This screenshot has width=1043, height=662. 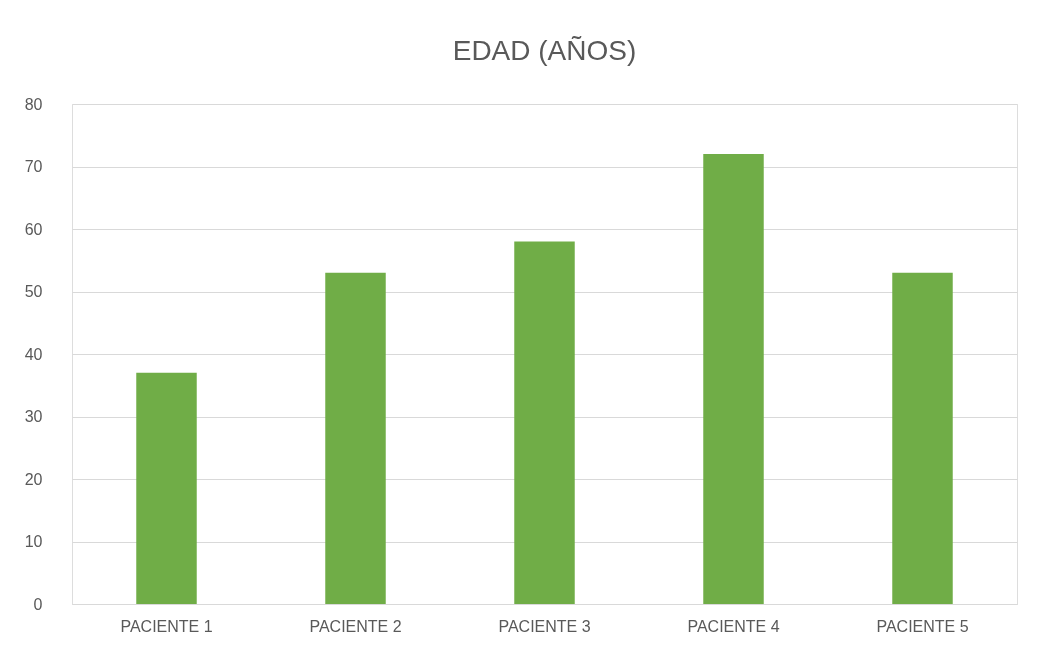 What do you see at coordinates (733, 626) in the screenshot?
I see `x-tick-label: PACIENTE 4` at bounding box center [733, 626].